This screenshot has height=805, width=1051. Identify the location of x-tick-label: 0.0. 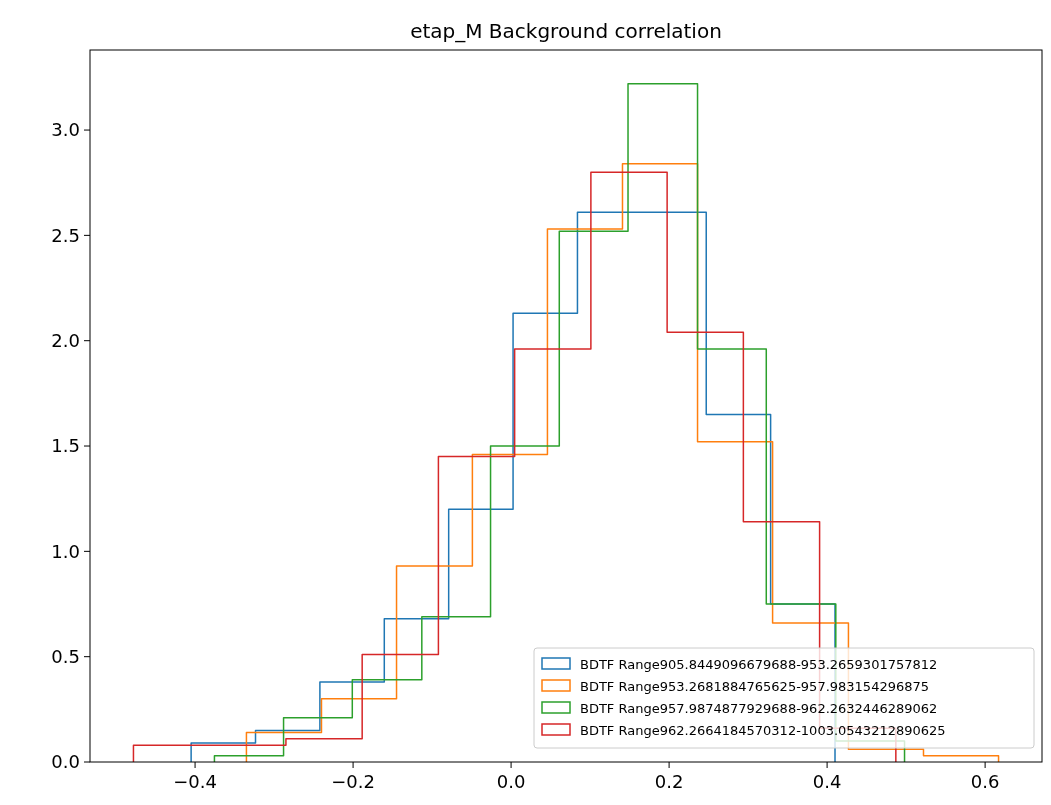
(511, 781).